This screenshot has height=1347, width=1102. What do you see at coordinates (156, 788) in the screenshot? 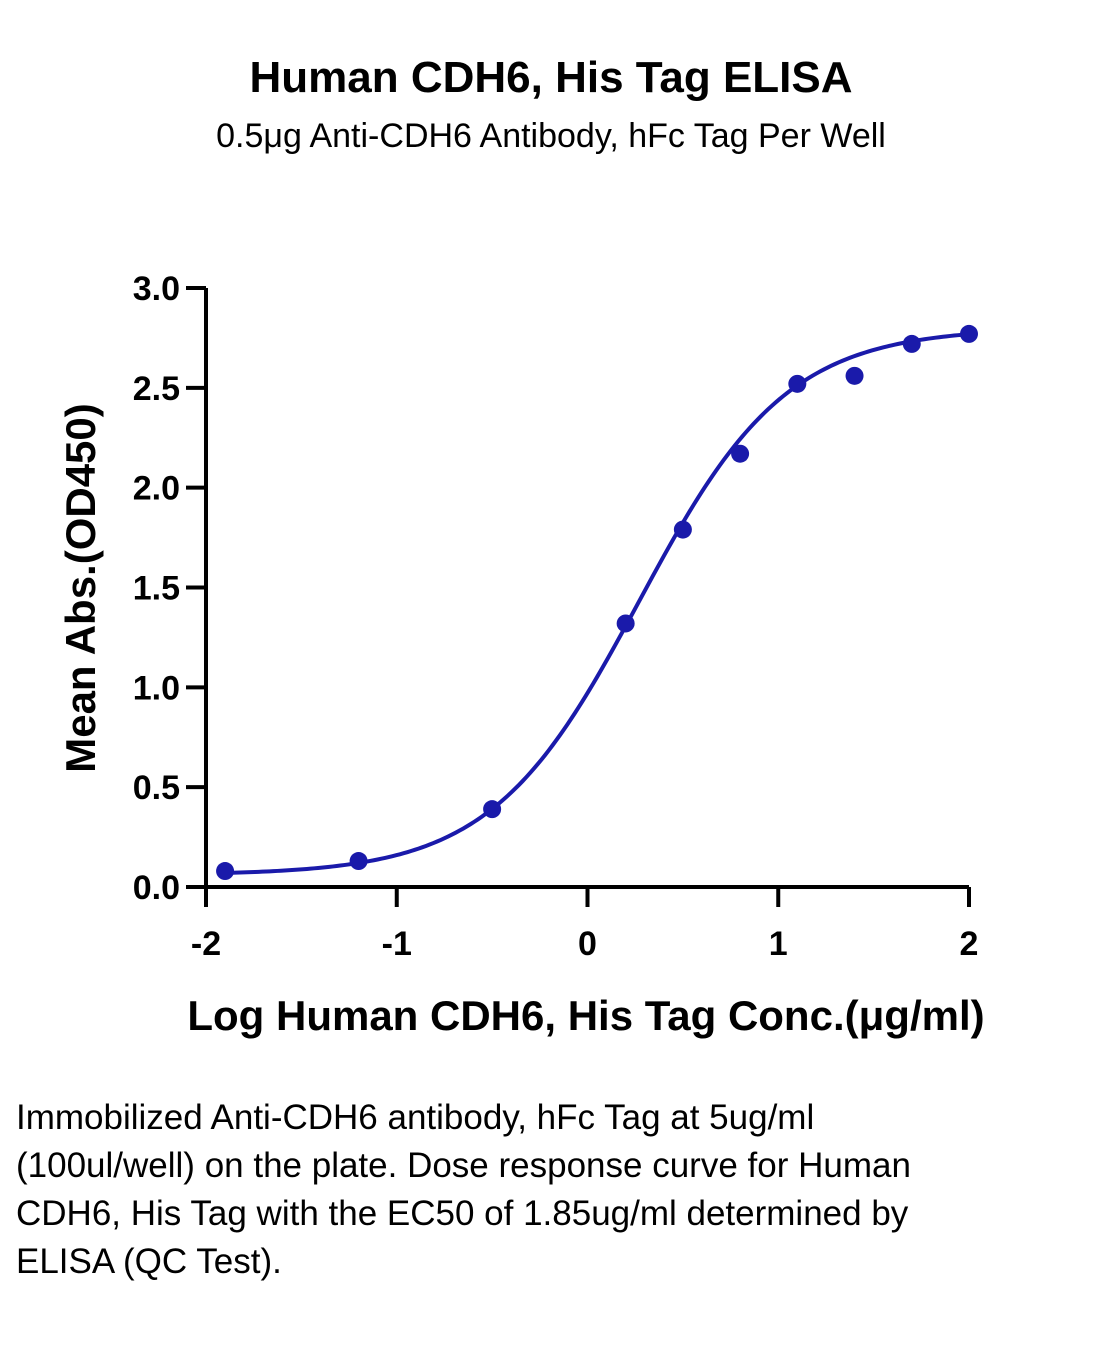
I see `y-tick-label: 0.5` at bounding box center [156, 788].